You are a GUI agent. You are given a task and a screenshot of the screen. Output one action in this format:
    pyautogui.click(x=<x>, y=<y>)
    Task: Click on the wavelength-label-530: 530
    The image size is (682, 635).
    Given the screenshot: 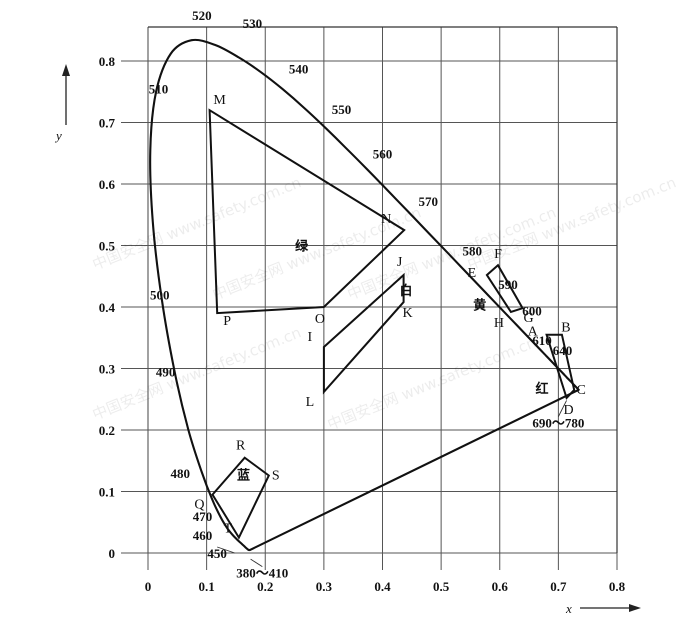 What is the action you would take?
    pyautogui.click(x=253, y=23)
    